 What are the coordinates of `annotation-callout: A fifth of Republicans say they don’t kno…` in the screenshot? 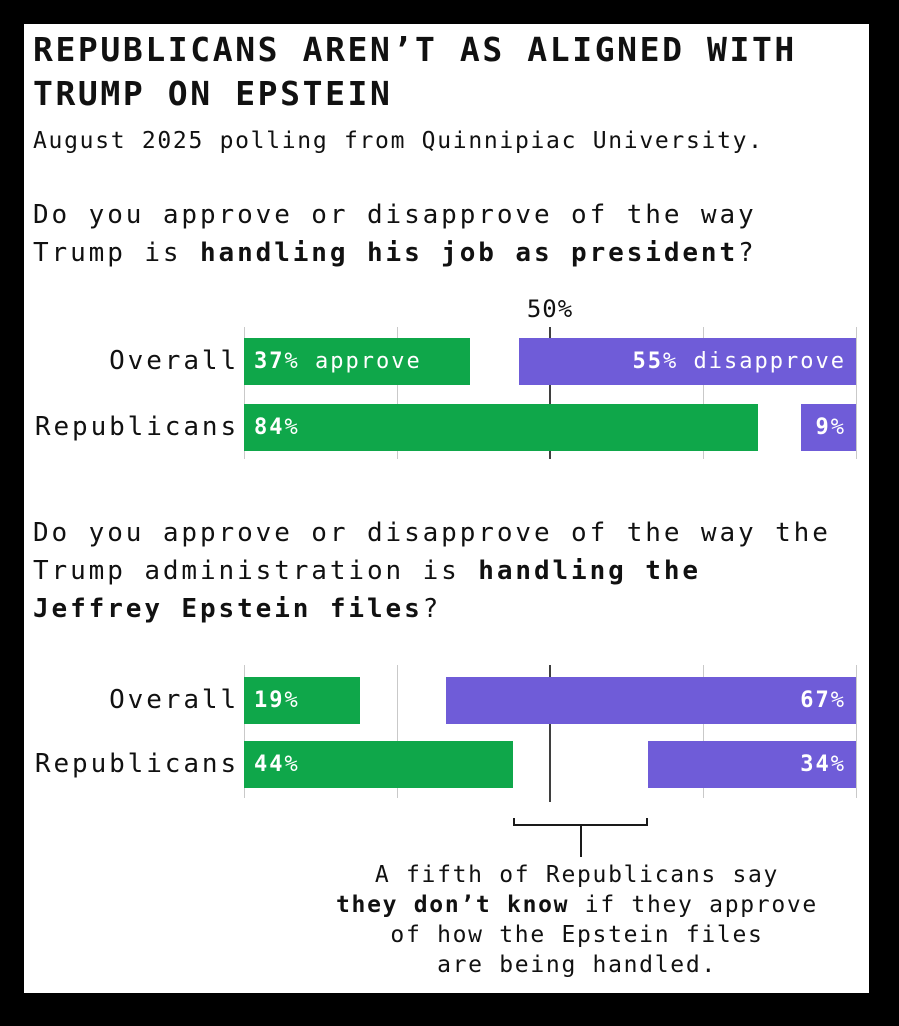 It's located at (577, 920).